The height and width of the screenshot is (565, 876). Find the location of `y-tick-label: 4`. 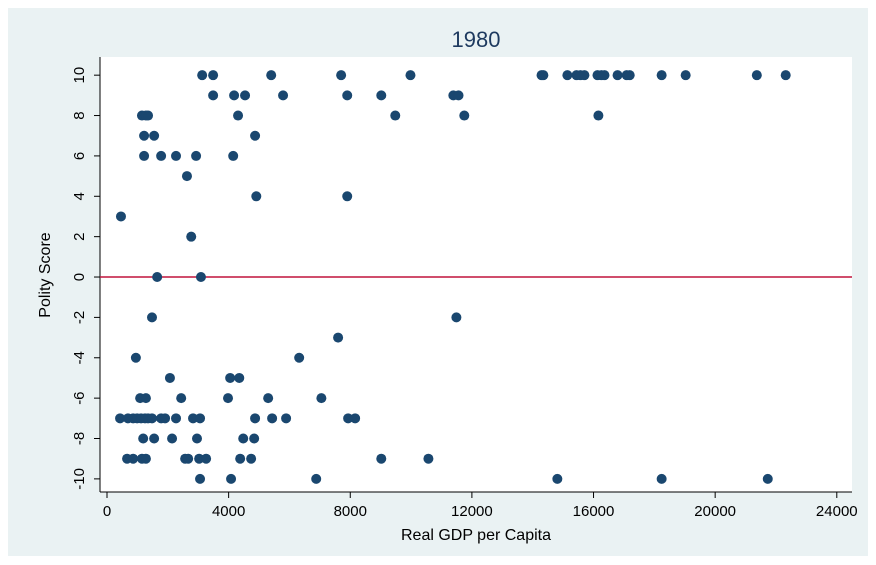

y-tick-label: 4 is located at coordinates (79, 196).